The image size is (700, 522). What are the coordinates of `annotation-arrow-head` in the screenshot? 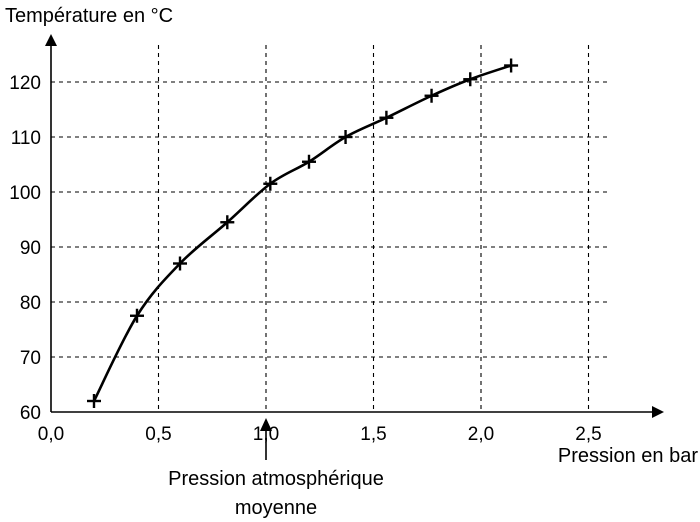 It's located at (266, 424).